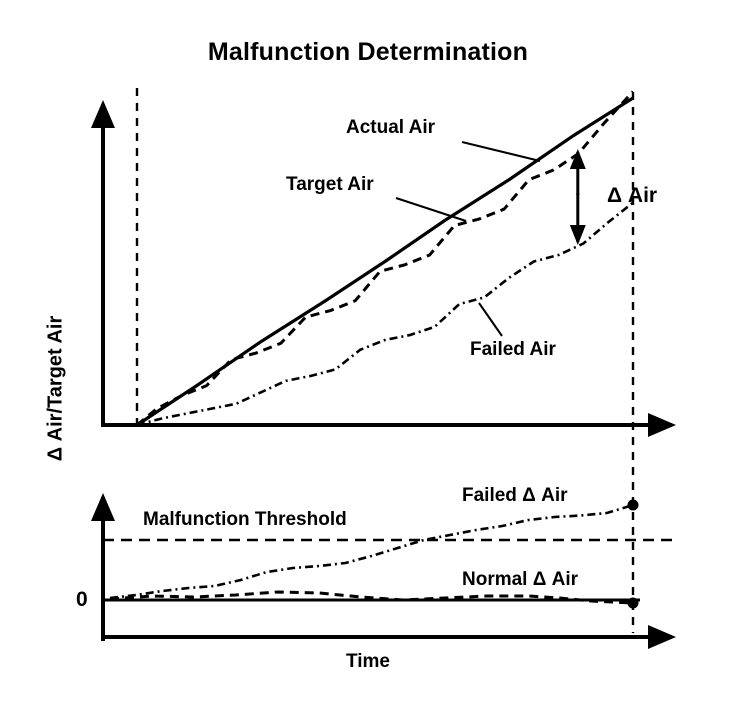 This screenshot has height=704, width=736. What do you see at coordinates (367, 661) in the screenshot?
I see `x-axis-label: Time` at bounding box center [367, 661].